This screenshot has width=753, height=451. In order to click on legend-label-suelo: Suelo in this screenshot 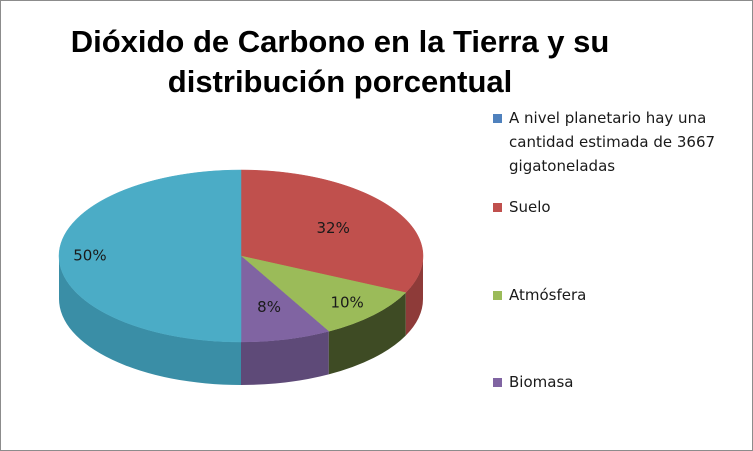, I will do `click(530, 207)`.